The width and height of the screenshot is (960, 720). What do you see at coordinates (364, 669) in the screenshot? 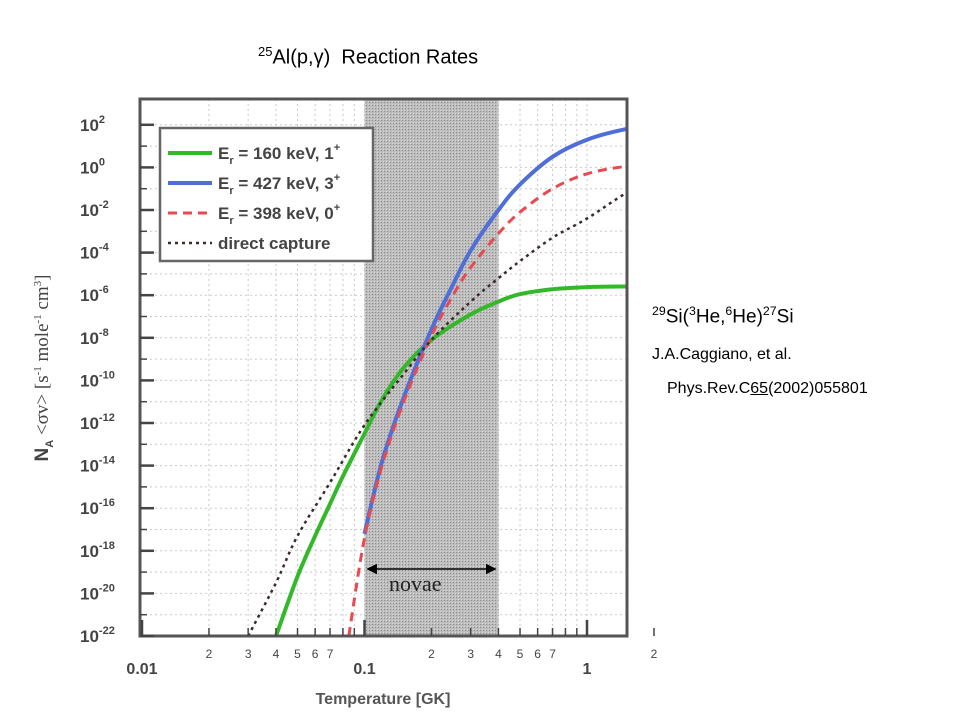
I see `x-tick-label: 0.1` at bounding box center [364, 669].